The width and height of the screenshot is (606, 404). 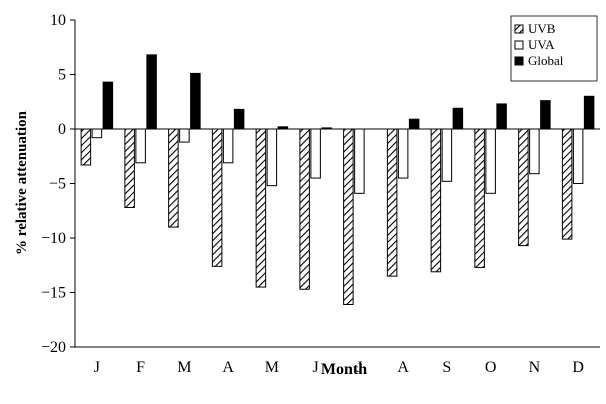 What do you see at coordinates (446, 367) in the screenshot?
I see `x-tick-label: S` at bounding box center [446, 367].